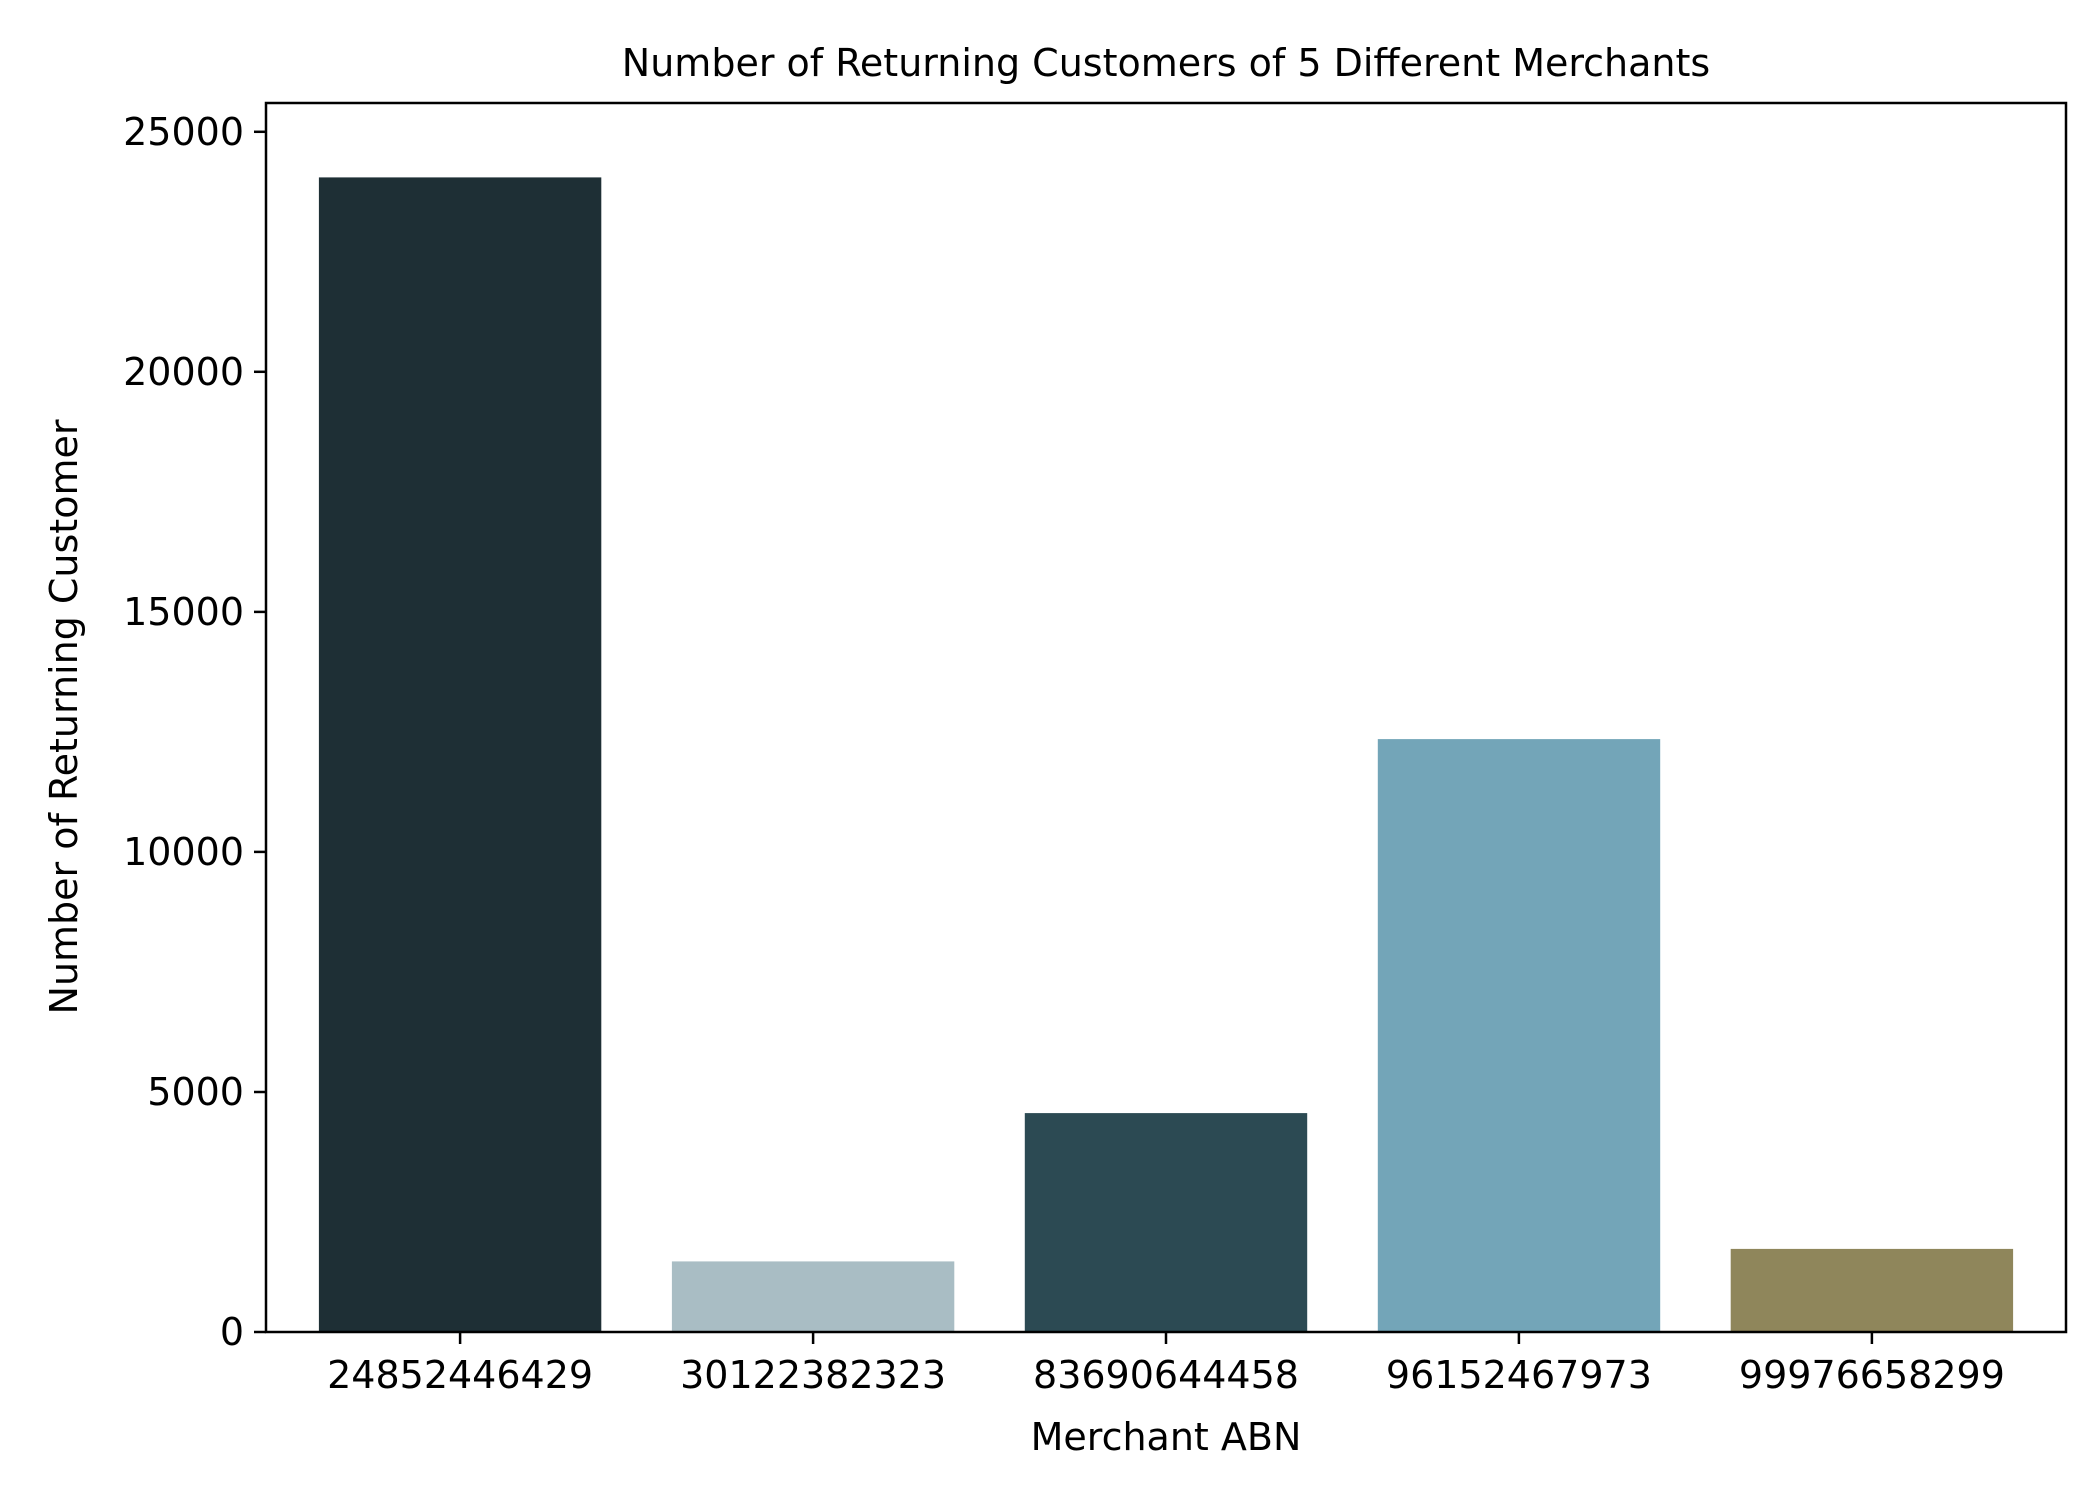 The height and width of the screenshot is (1504, 2100). Describe the element at coordinates (195, 1092) in the screenshot. I see `y-tick-label: 5000` at that location.